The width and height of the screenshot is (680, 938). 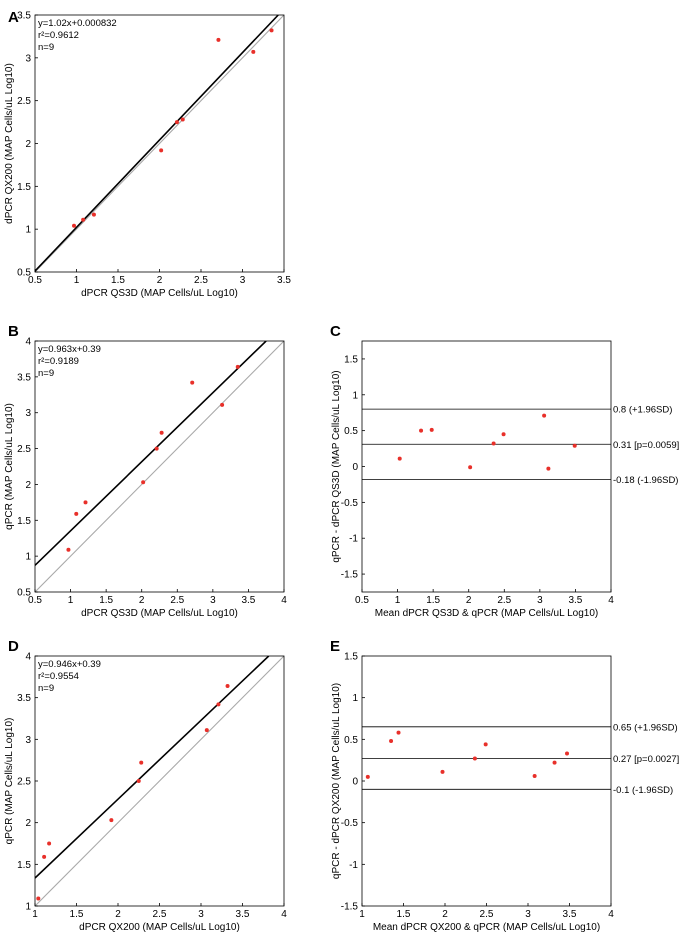 What do you see at coordinates (355, 467) in the screenshot?
I see `y-tick-label: 0` at bounding box center [355, 467].